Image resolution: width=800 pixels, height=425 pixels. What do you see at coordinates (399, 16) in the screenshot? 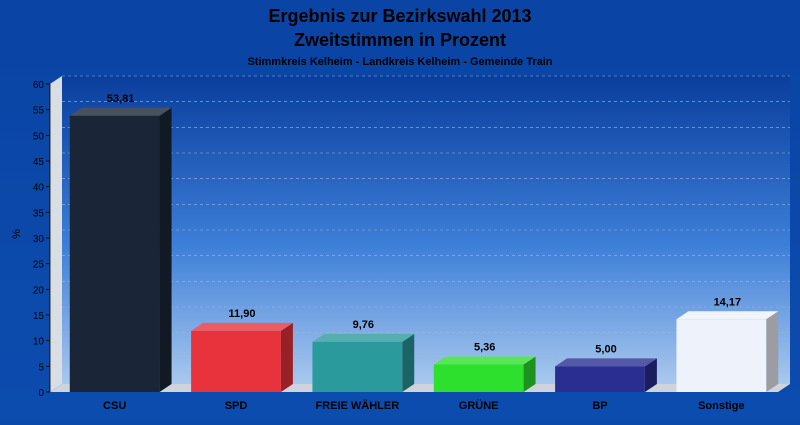
I see `chart-title: Ergebnis zur Bezirkswahl 2013` at bounding box center [399, 16].